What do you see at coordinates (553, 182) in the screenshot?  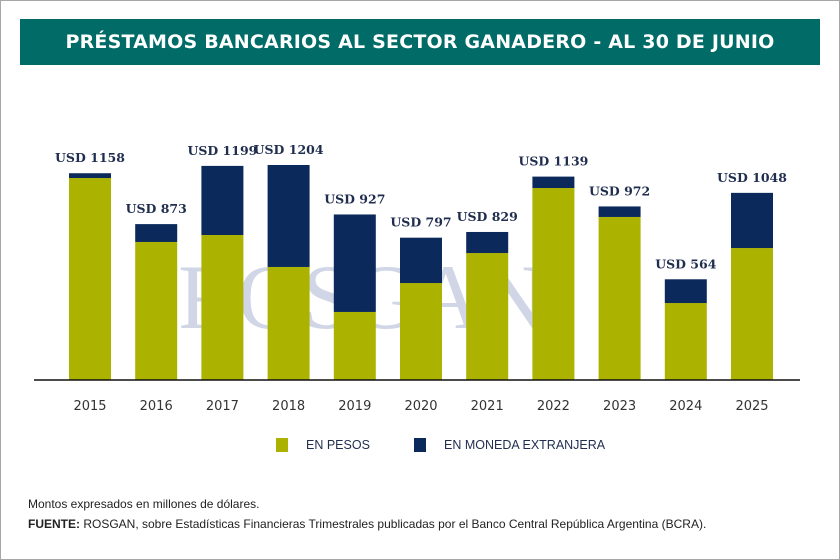 I see `bar-segment-foreign-2022` at bounding box center [553, 182].